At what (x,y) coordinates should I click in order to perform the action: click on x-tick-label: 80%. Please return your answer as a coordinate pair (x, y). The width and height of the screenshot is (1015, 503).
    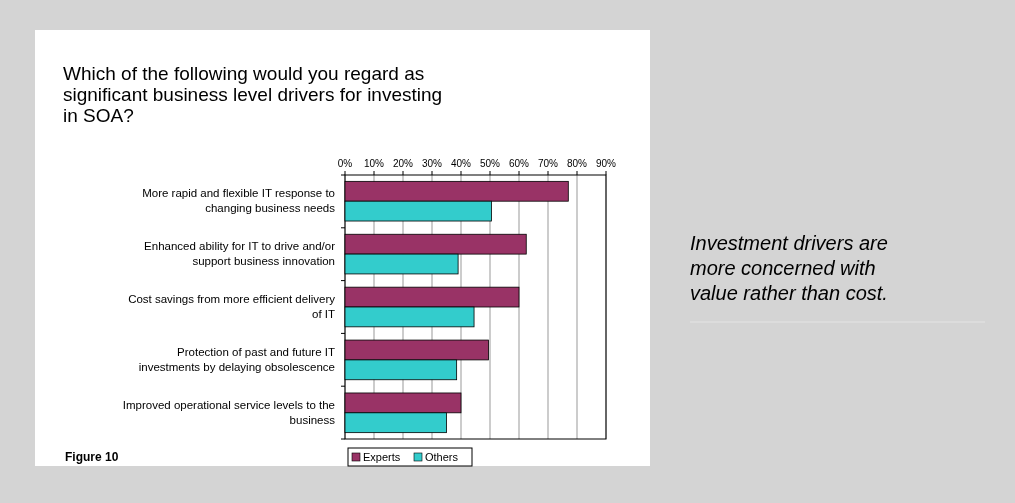
    Looking at the image, I should click on (577, 163).